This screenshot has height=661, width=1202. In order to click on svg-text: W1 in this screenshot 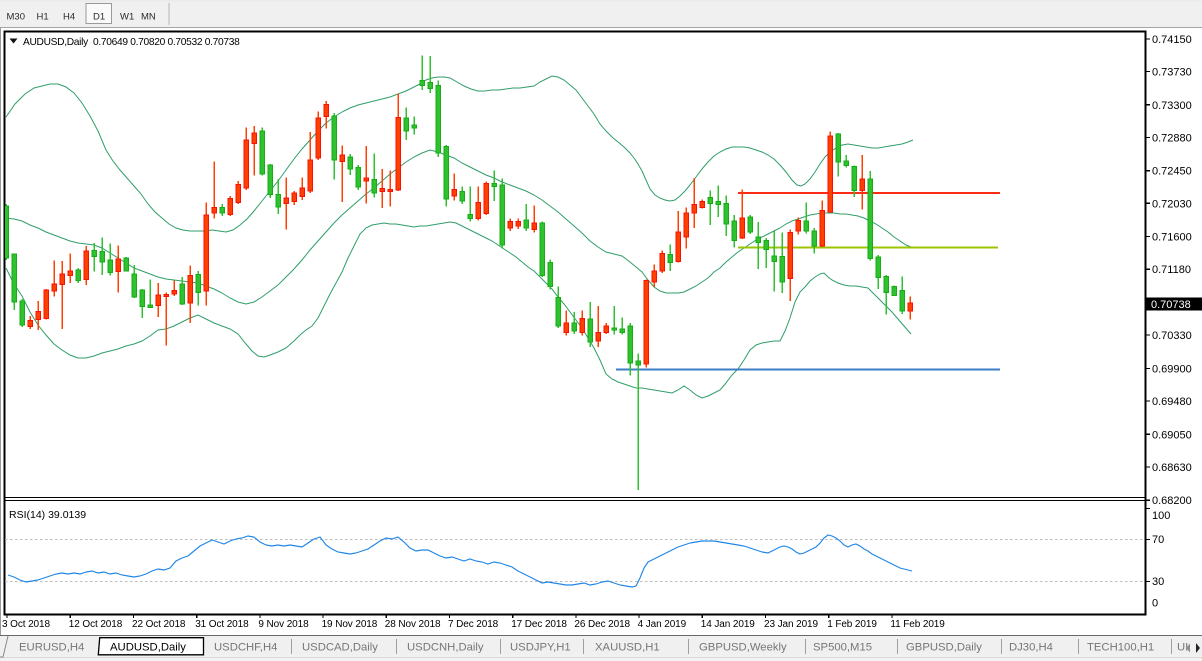, I will do `click(127, 17)`.